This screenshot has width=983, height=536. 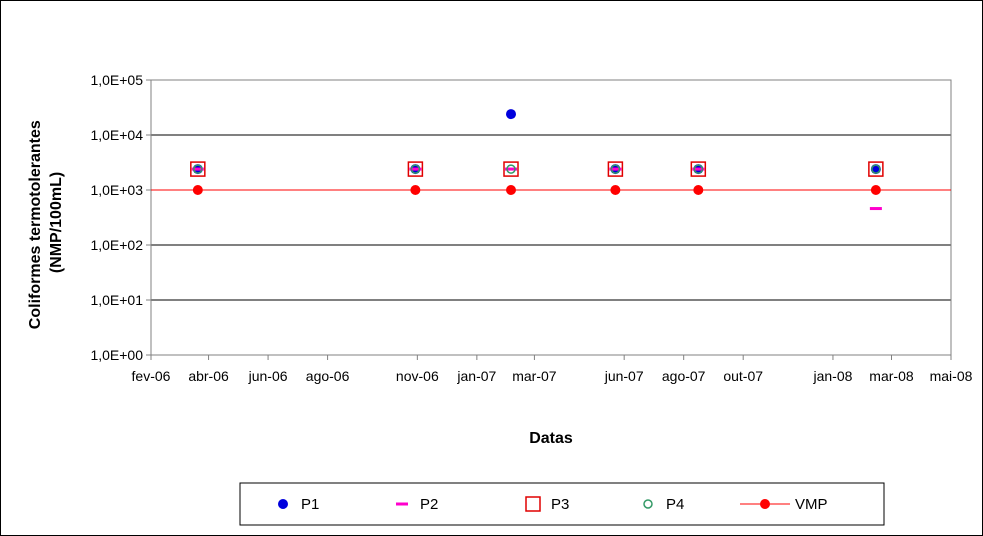 I want to click on series-p1, so click(x=536, y=142).